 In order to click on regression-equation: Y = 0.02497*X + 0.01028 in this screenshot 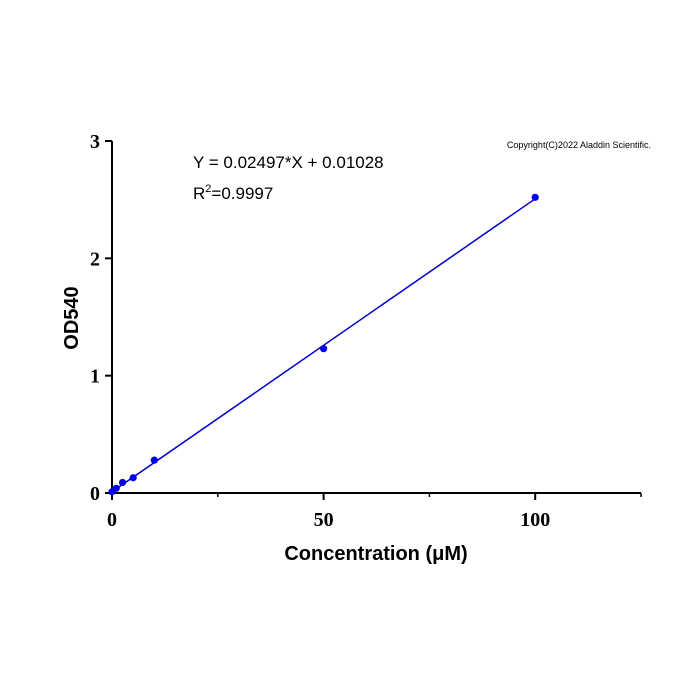, I will do `click(288, 162)`.